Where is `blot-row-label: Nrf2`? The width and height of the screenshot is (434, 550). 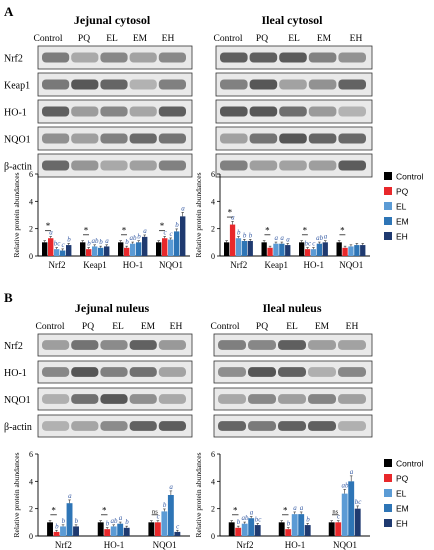 blot-row-label: Nrf2 is located at coordinates (13, 346).